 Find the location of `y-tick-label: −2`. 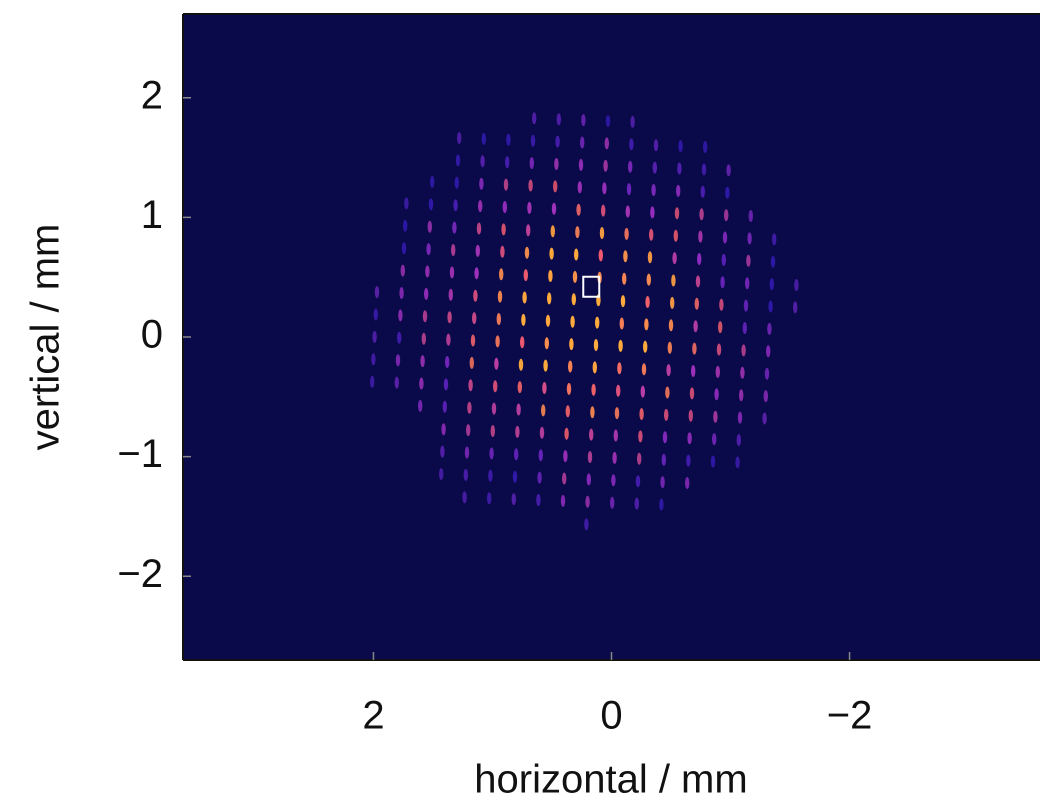

y-tick-label: −2 is located at coordinates (140, 574).